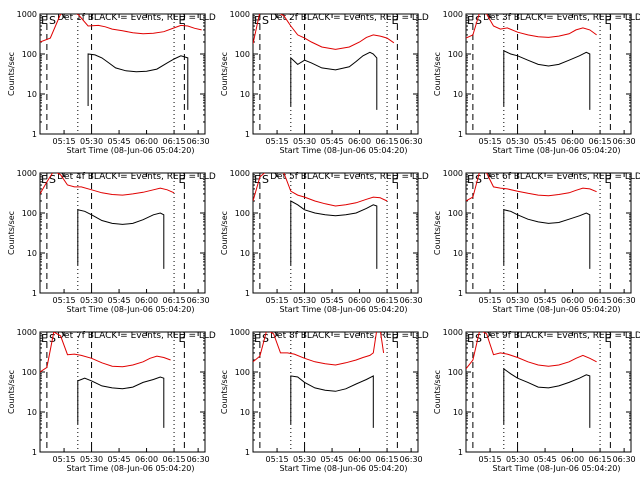 Image resolution: width=640 pixels, height=484 pixels. I want to click on events-series-line, so click(547, 80).